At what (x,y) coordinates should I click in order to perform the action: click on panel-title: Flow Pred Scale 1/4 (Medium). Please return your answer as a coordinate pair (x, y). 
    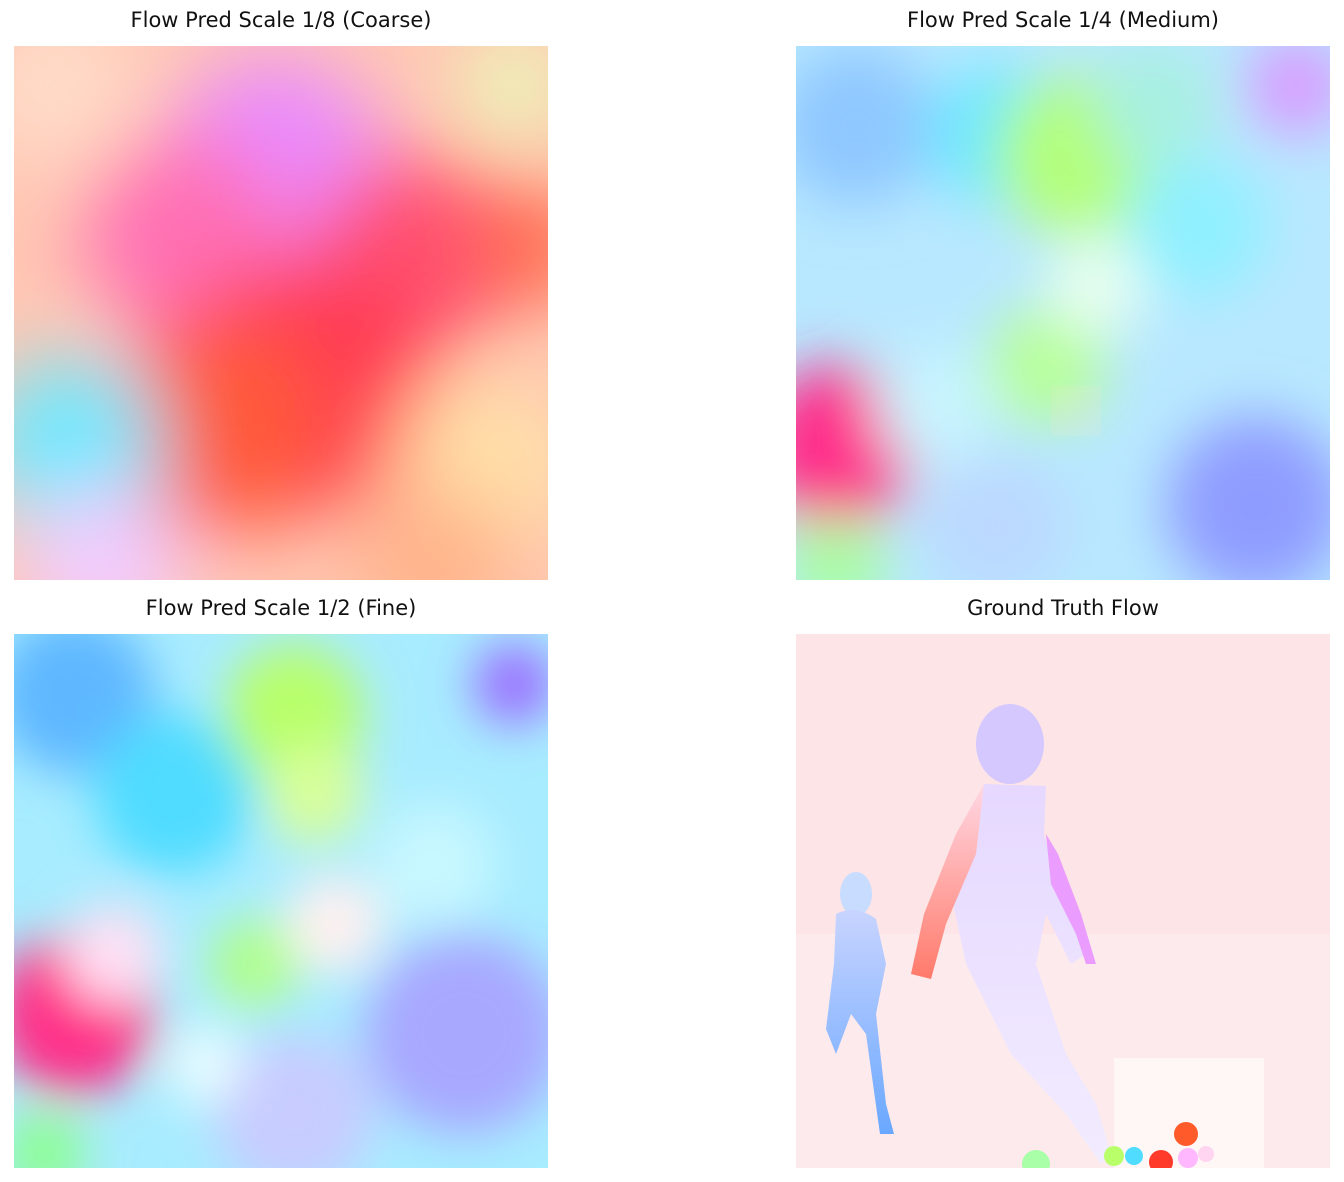
    Looking at the image, I should click on (1062, 20).